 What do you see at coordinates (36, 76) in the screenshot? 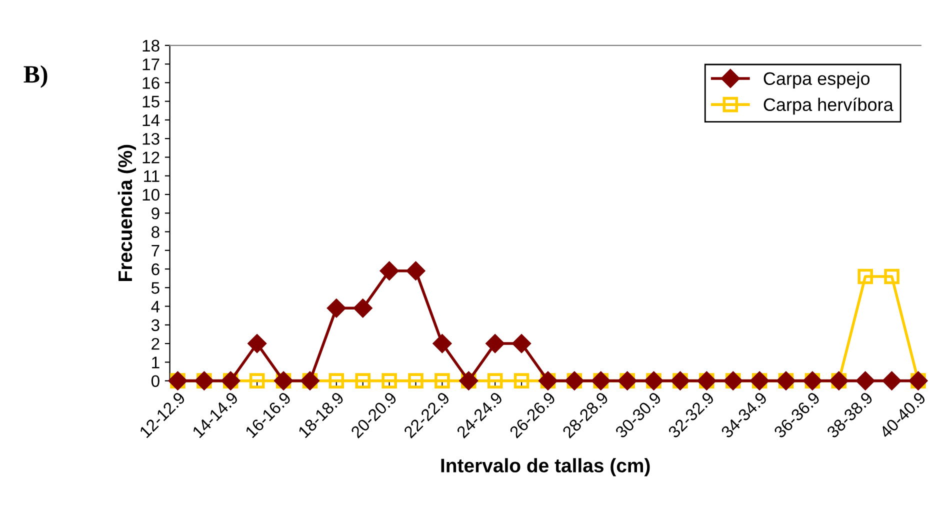
I see `text: B)` at bounding box center [36, 76].